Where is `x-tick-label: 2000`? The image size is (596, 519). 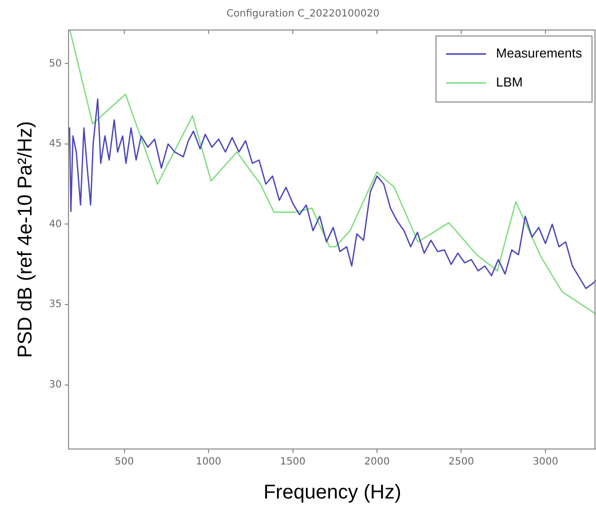 x-tick-label: 2000 is located at coordinates (377, 462).